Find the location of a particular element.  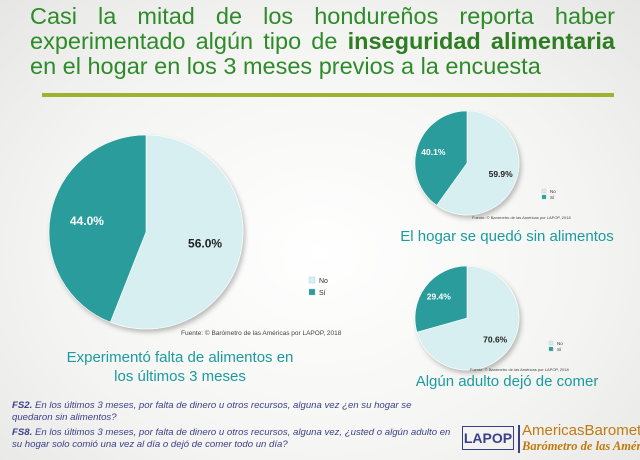

title-highlight: inseguridad alimentaria is located at coordinates (481, 41).